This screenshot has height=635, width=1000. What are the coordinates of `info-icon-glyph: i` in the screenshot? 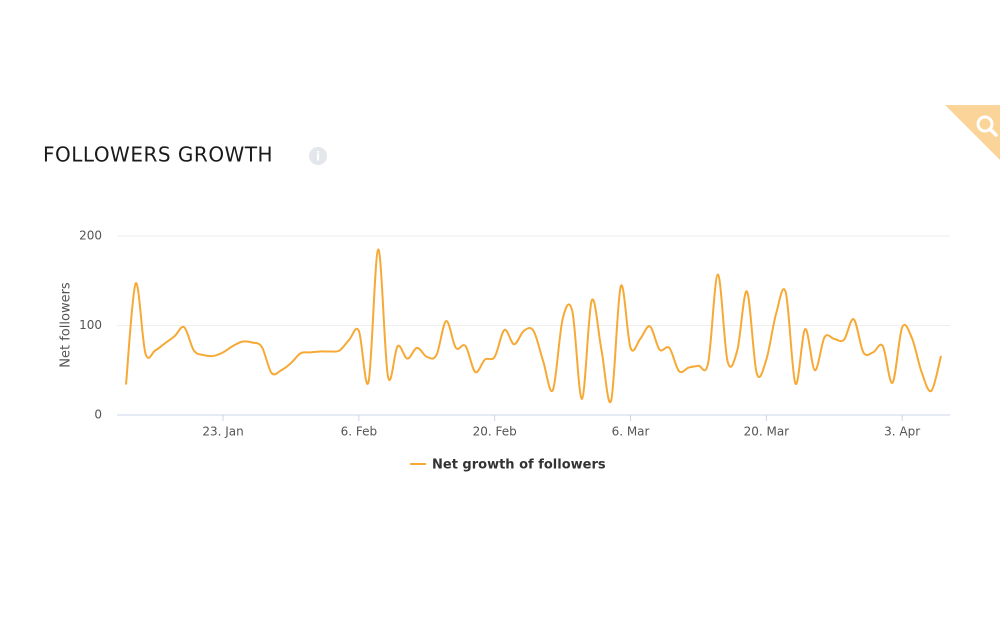 It's located at (318, 157).